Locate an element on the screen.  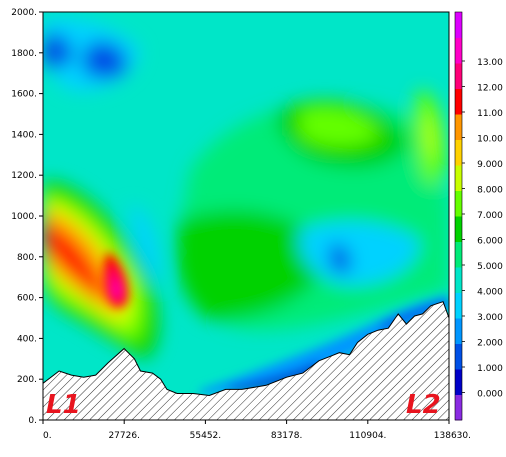
y-tick-label: 200. is located at coordinates (27, 380).